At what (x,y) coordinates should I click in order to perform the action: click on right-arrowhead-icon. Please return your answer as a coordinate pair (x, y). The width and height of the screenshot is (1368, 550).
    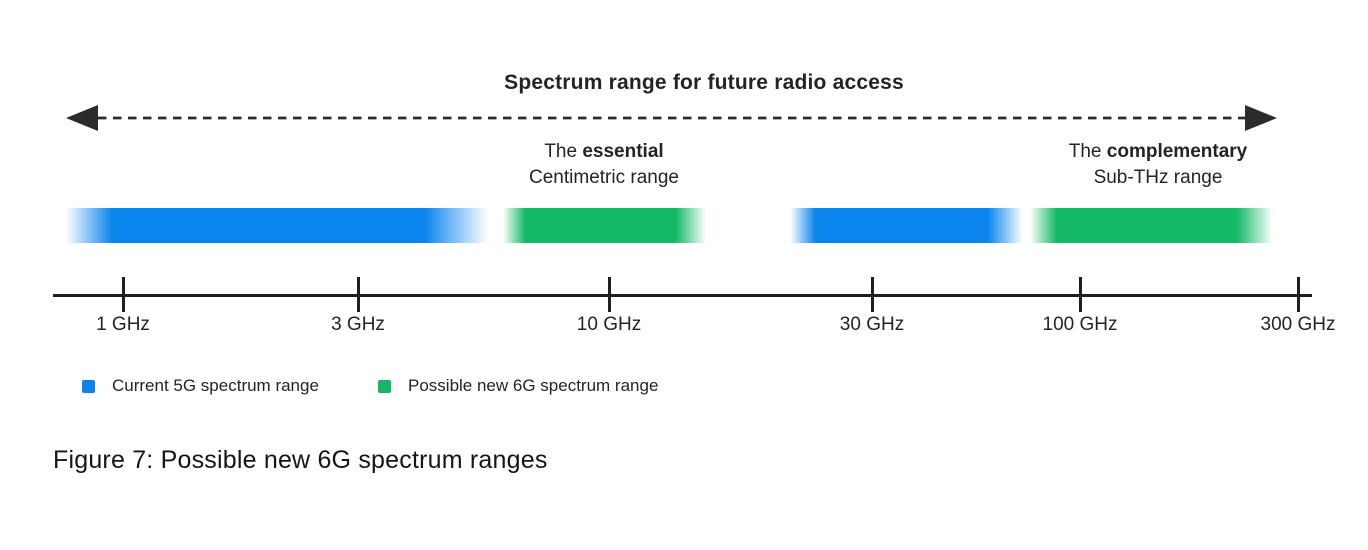
    Looking at the image, I should click on (1261, 118).